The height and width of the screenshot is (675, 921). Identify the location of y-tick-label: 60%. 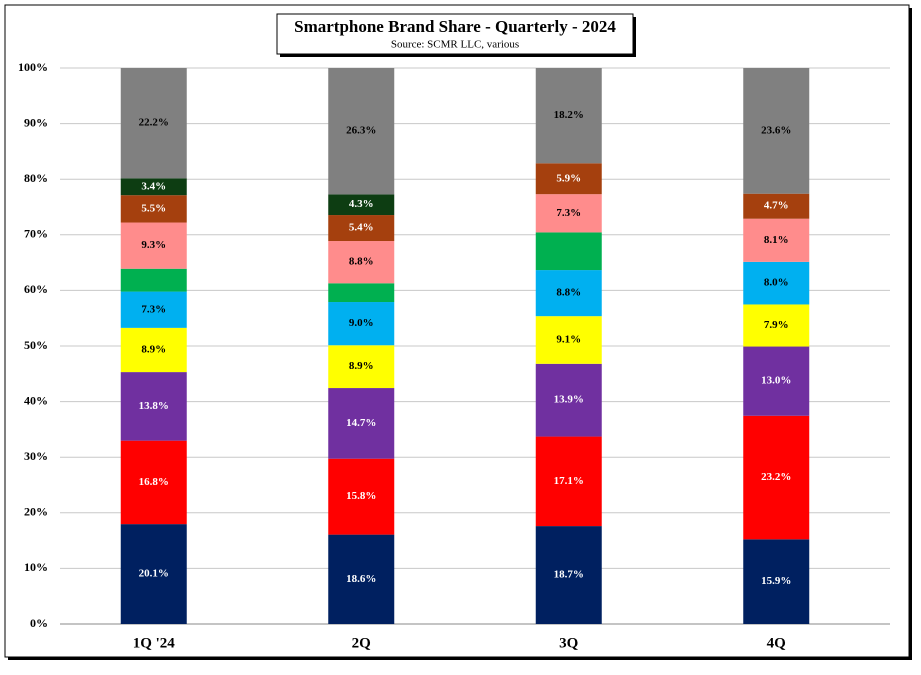
(36, 289).